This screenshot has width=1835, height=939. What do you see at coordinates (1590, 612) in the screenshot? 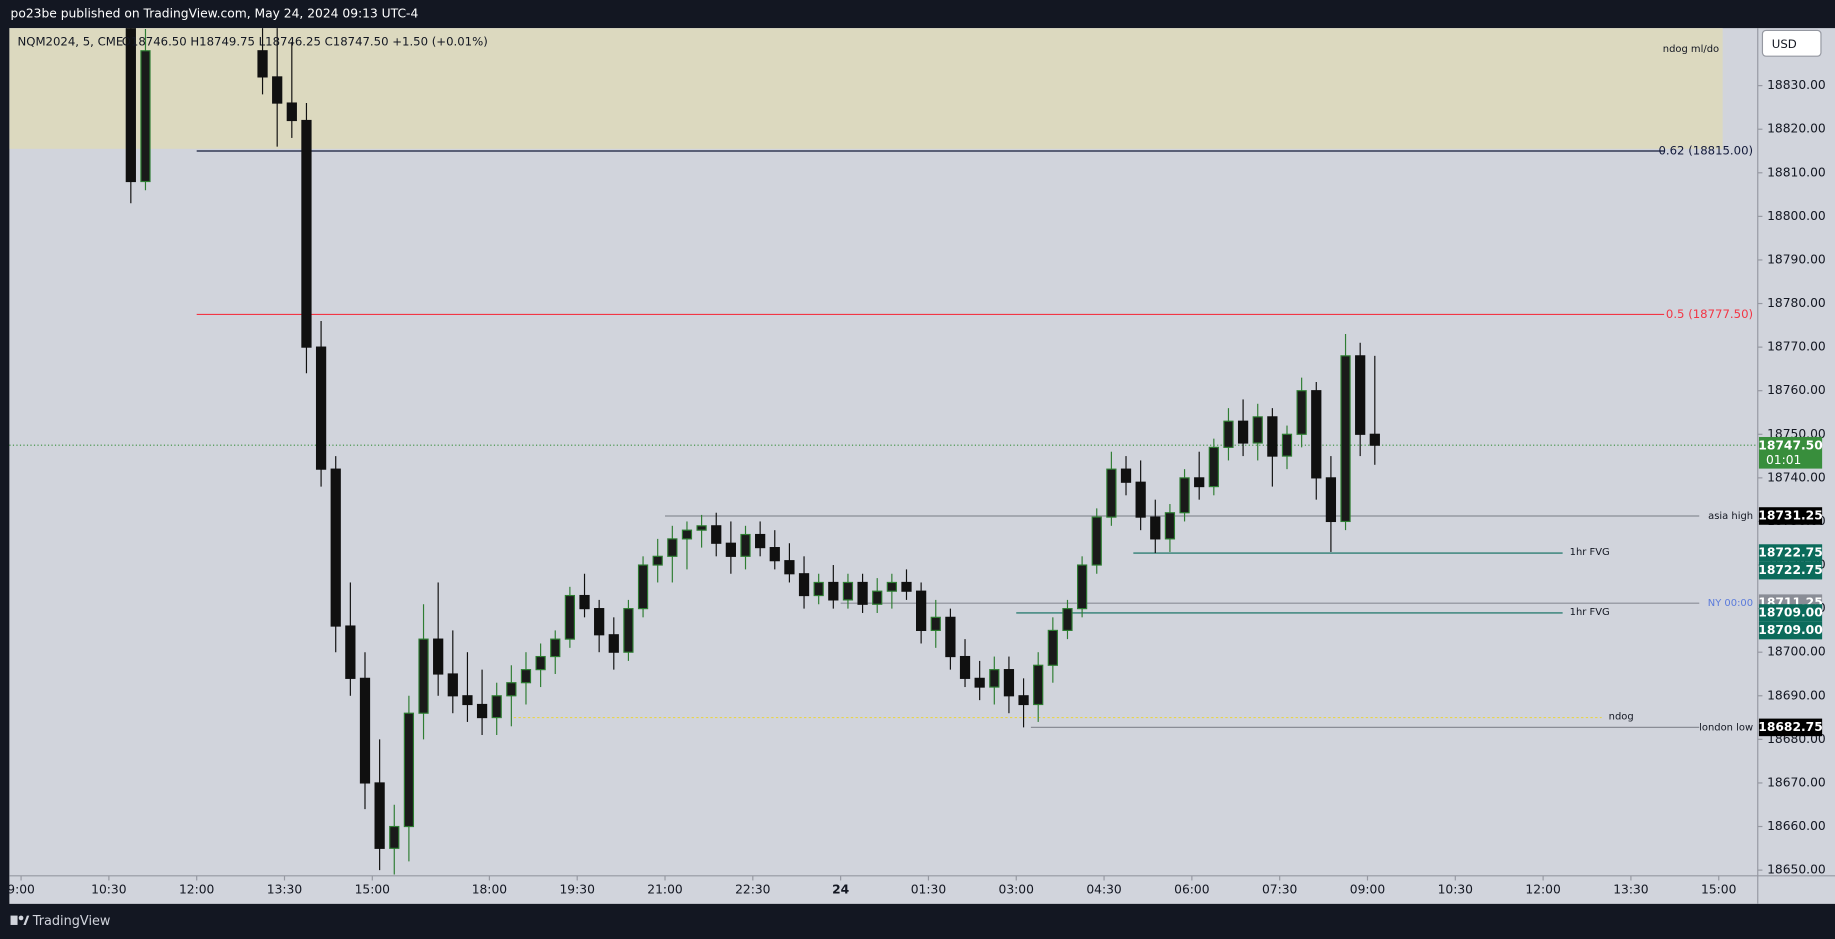
I see `level-label: 1hr FVG` at bounding box center [1590, 612].